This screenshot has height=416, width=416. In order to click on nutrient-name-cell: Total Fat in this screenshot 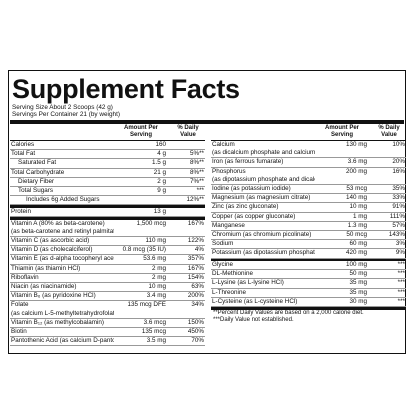, I will do `click(62, 154)`.